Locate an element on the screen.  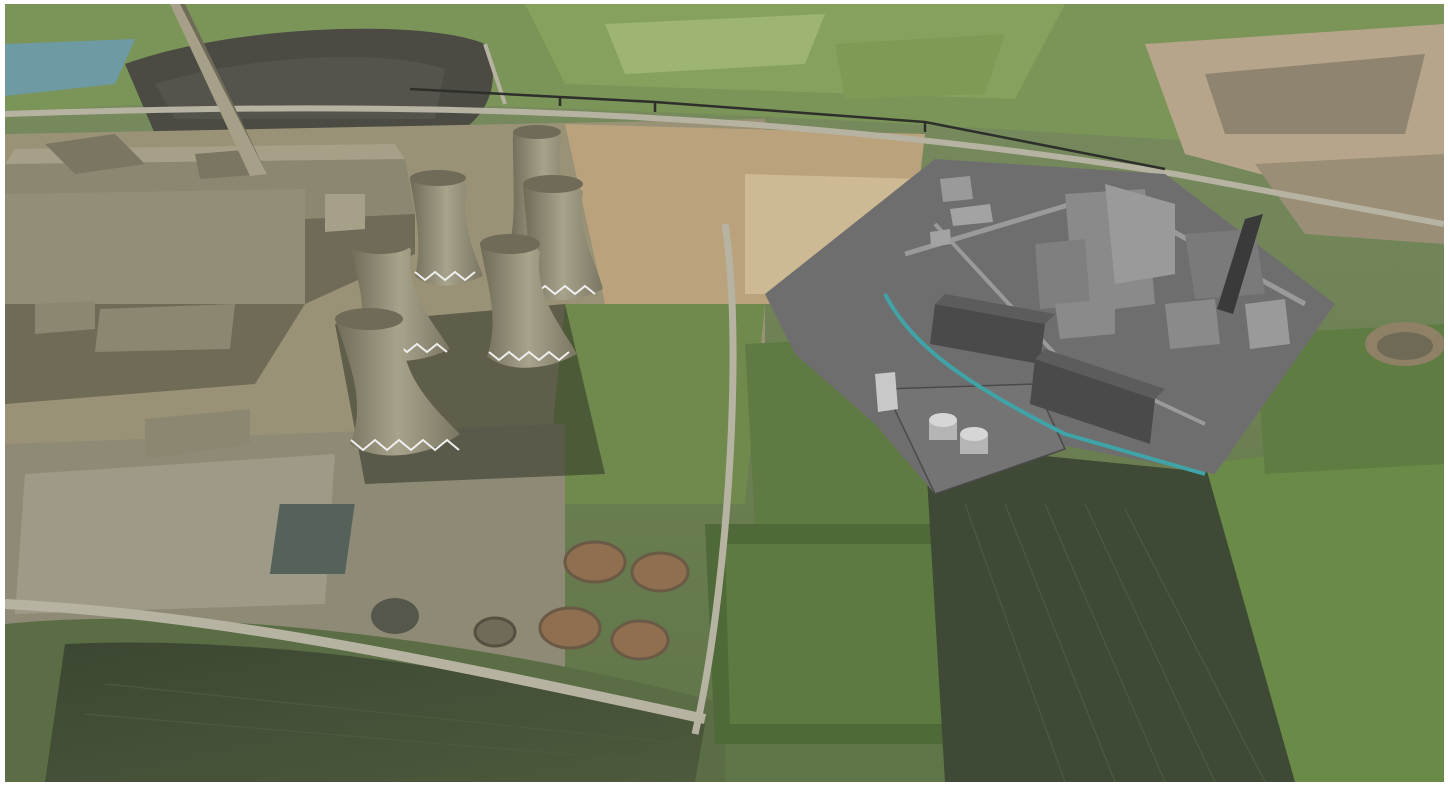
cooling-towers is located at coordinates (469, 290).